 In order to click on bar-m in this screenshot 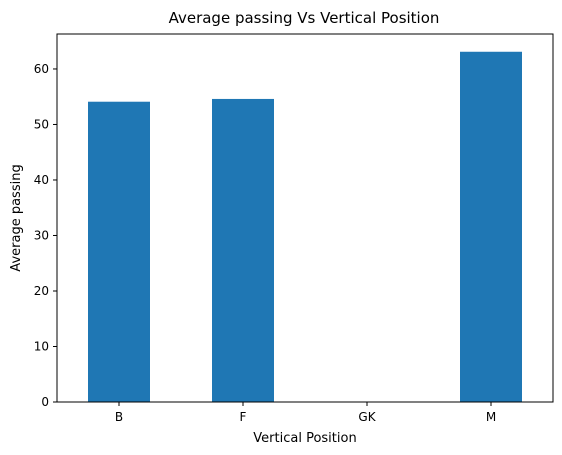, I will do `click(491, 226)`.